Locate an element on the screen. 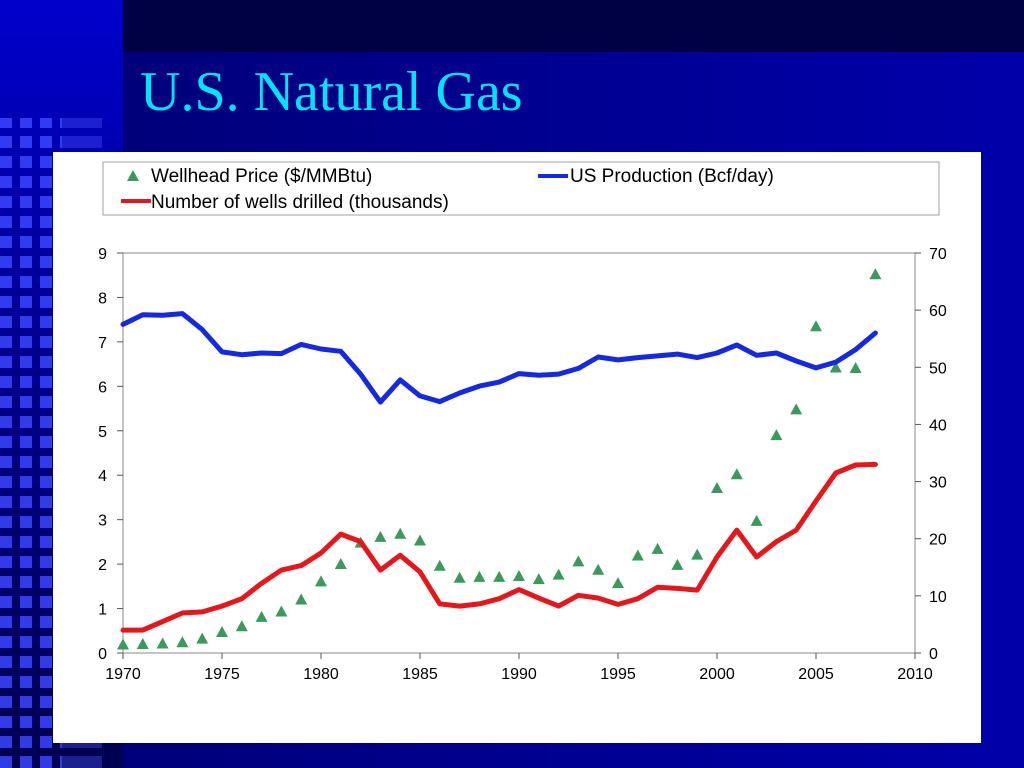 The image size is (1024, 768). y2-tick-label: 10 is located at coordinates (938, 597).